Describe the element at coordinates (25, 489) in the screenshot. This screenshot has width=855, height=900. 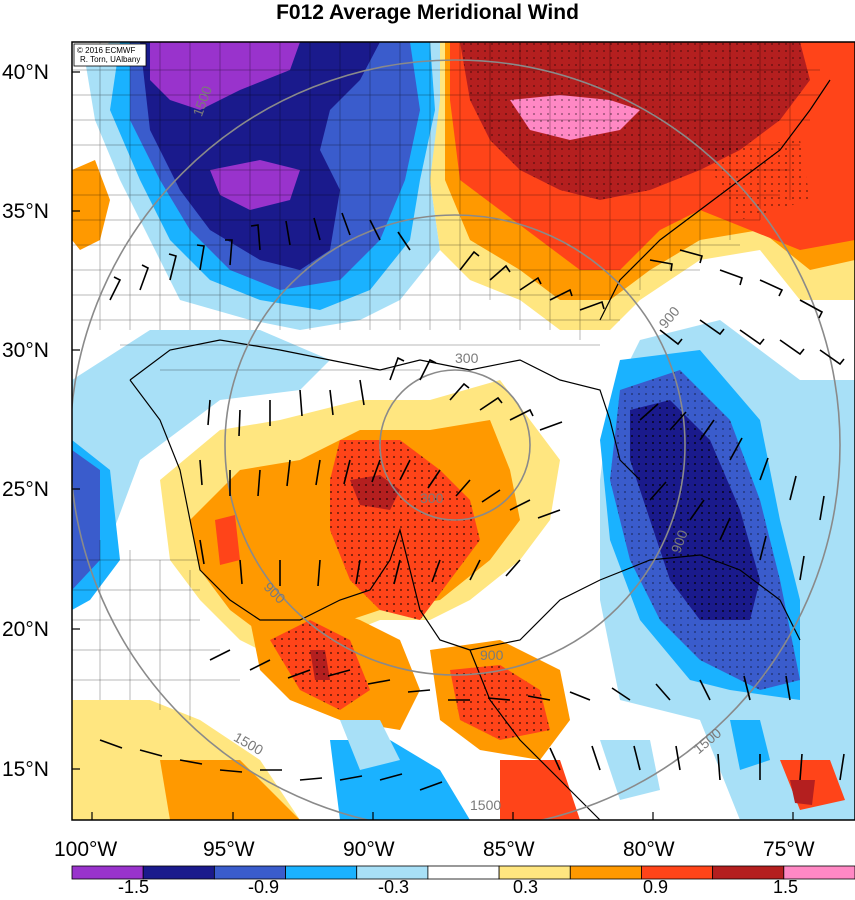
I see `lat-label: 25°N` at that location.